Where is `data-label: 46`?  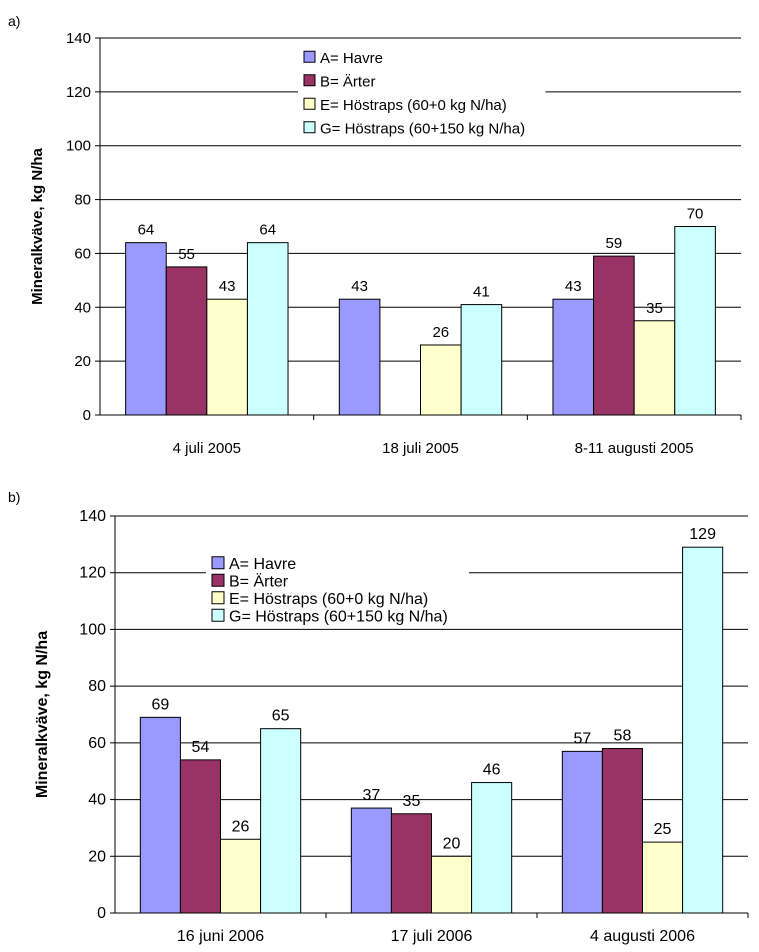
data-label: 46 is located at coordinates (492, 770).